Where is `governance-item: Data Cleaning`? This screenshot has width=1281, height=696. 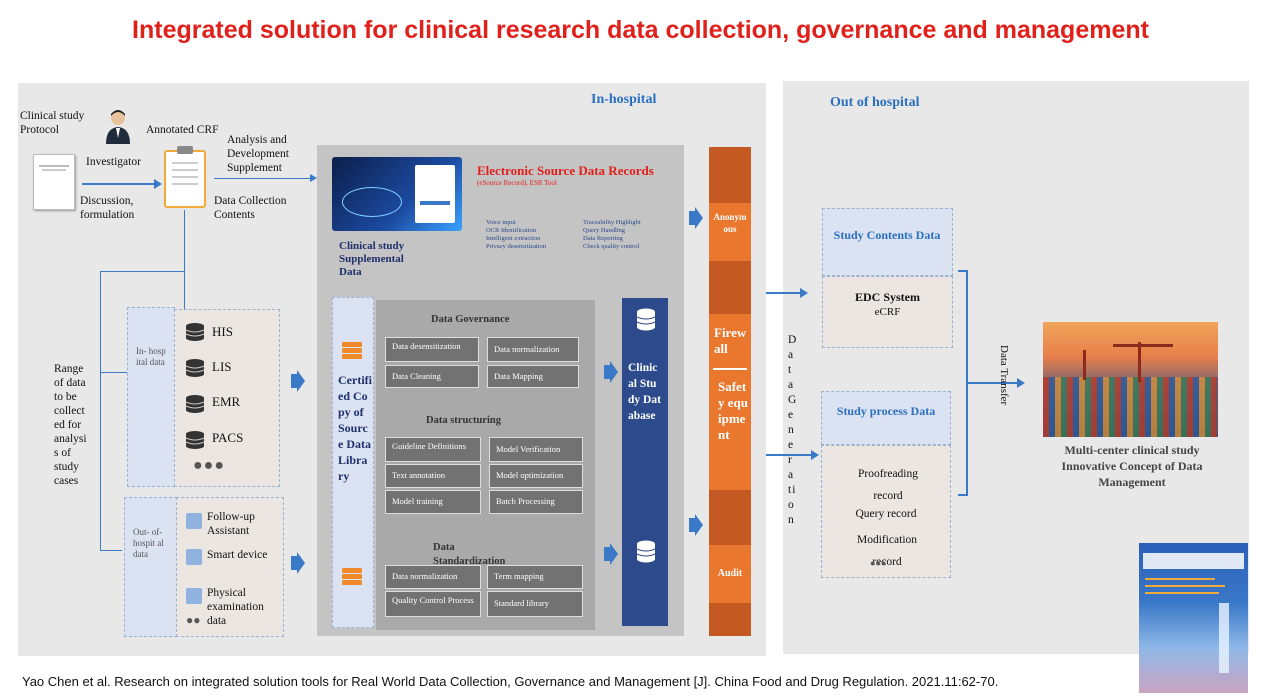
governance-item: Data Cleaning is located at coordinates (432, 376).